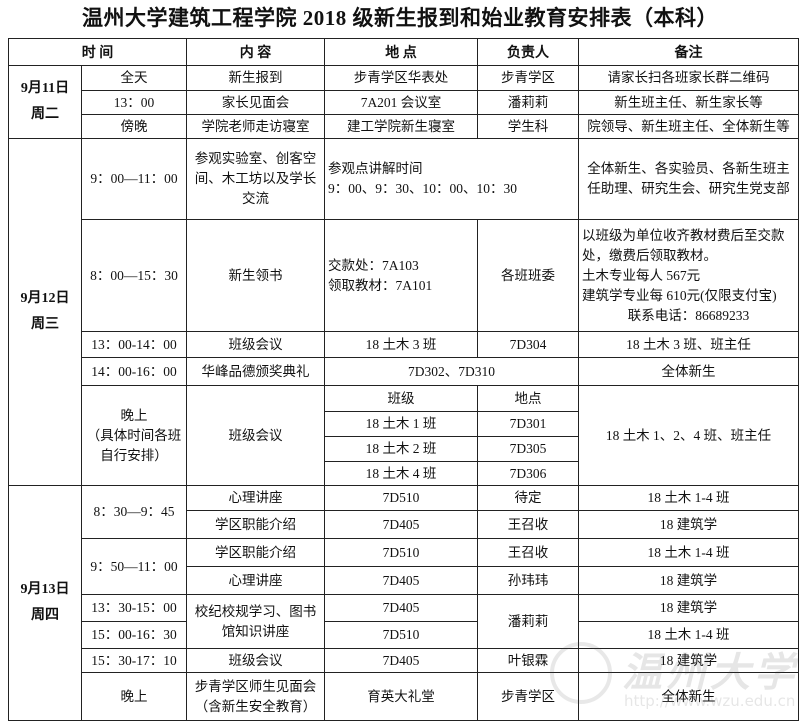 The height and width of the screenshot is (721, 800). Describe the element at coordinates (134, 344) in the screenshot. I see `time: 13：00-14：00` at that location.